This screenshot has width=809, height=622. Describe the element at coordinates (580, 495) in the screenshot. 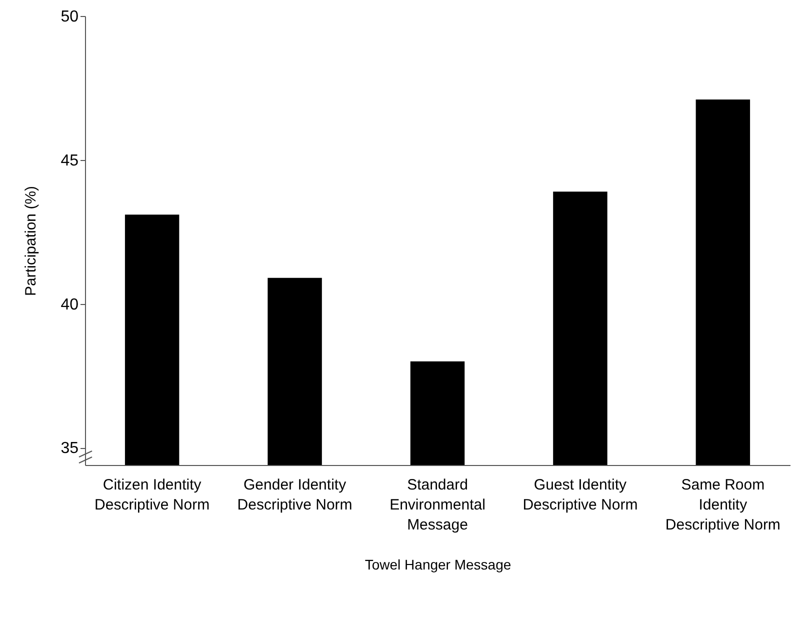

I see `x-tick-label: Guest Identity Descriptive Norm` at that location.